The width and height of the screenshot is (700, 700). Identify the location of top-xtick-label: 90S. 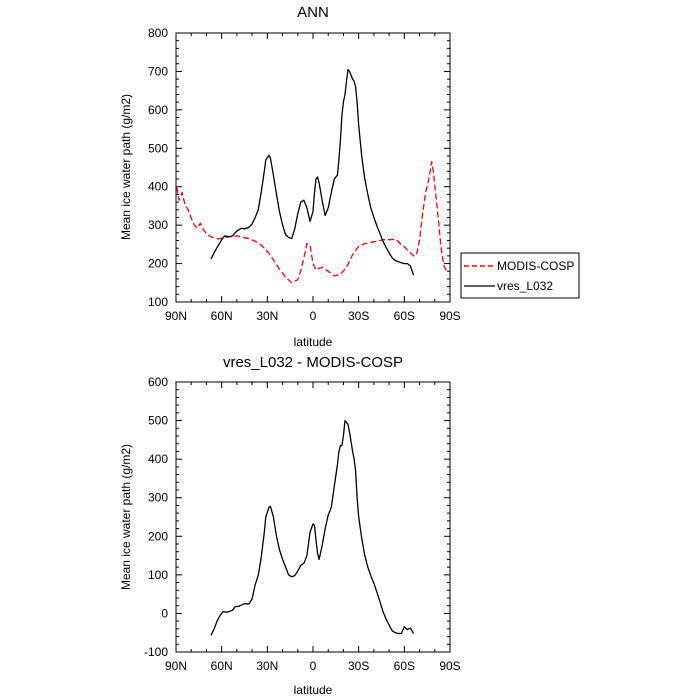
(449, 316).